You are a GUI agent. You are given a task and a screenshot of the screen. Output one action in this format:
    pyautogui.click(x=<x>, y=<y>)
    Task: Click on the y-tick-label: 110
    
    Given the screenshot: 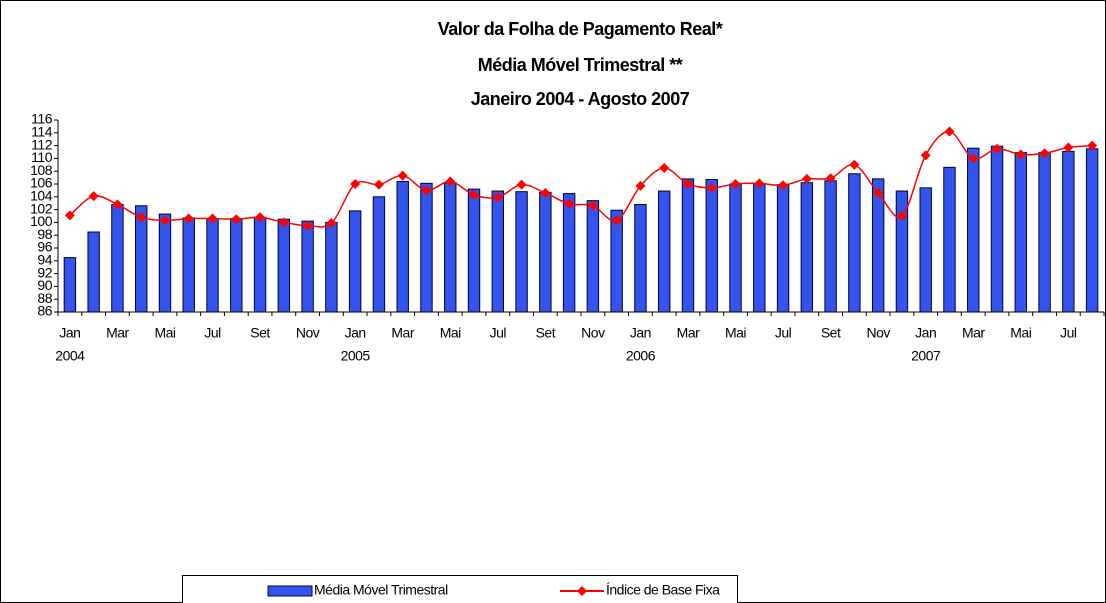 What is the action you would take?
    pyautogui.click(x=42, y=157)
    